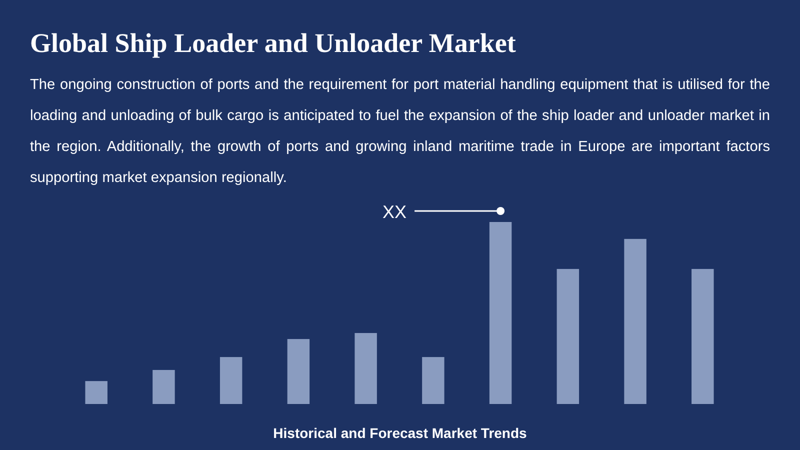 The height and width of the screenshot is (450, 800). Describe the element at coordinates (400, 433) in the screenshot. I see `x-axis-title: Historical and Forecast Market Trends` at that location.